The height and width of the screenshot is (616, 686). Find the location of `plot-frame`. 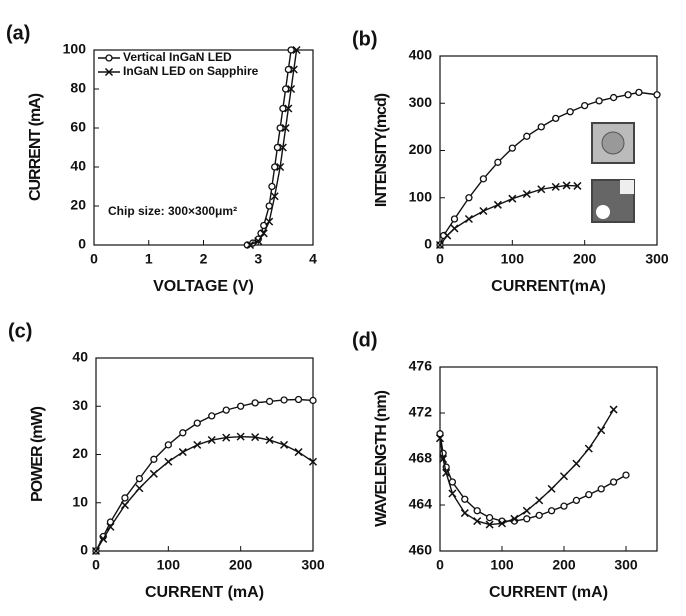

plot-frame is located at coordinates (548, 459).